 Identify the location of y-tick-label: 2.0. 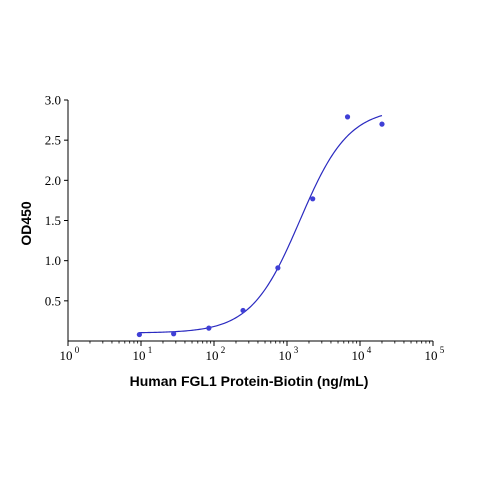
(53, 180).